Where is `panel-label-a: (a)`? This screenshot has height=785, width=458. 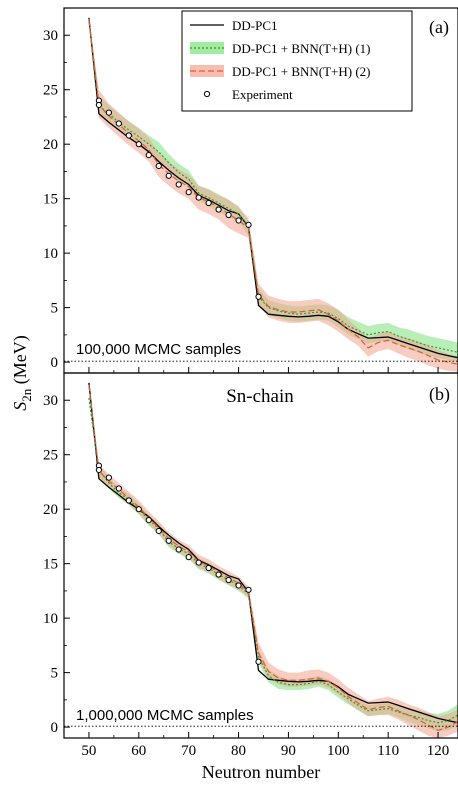
panel-label-a: (a) is located at coordinates (439, 27).